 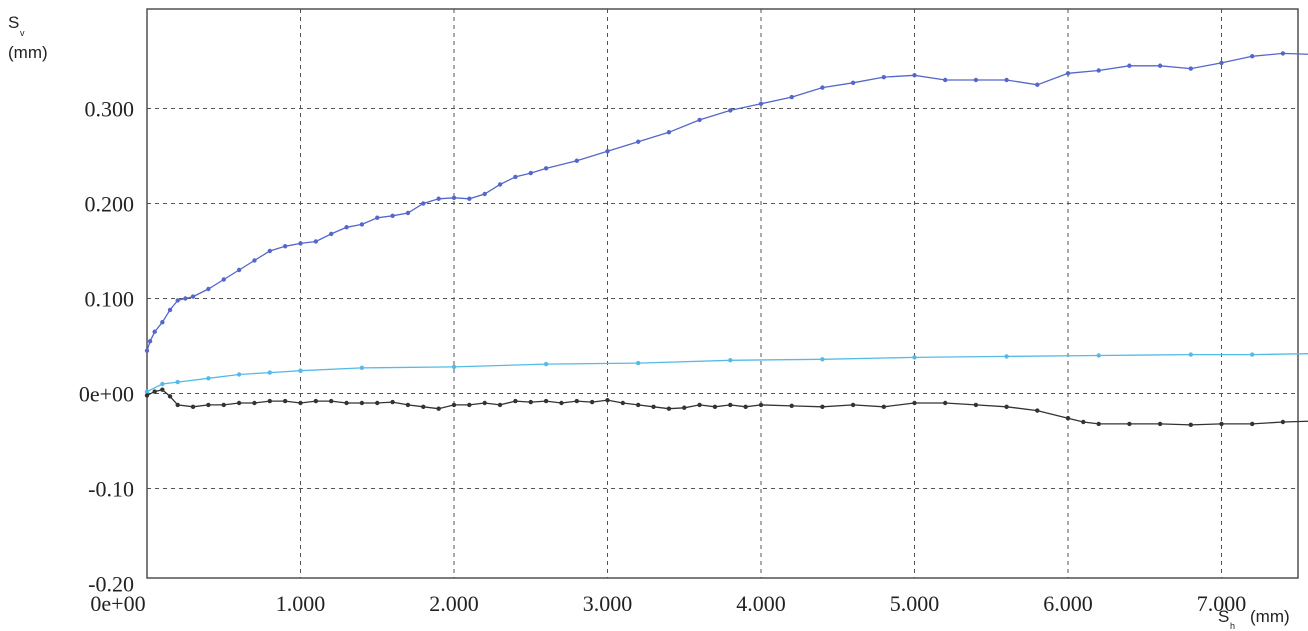 I want to click on y-axis-title: S v (mm), so click(x=28, y=37).